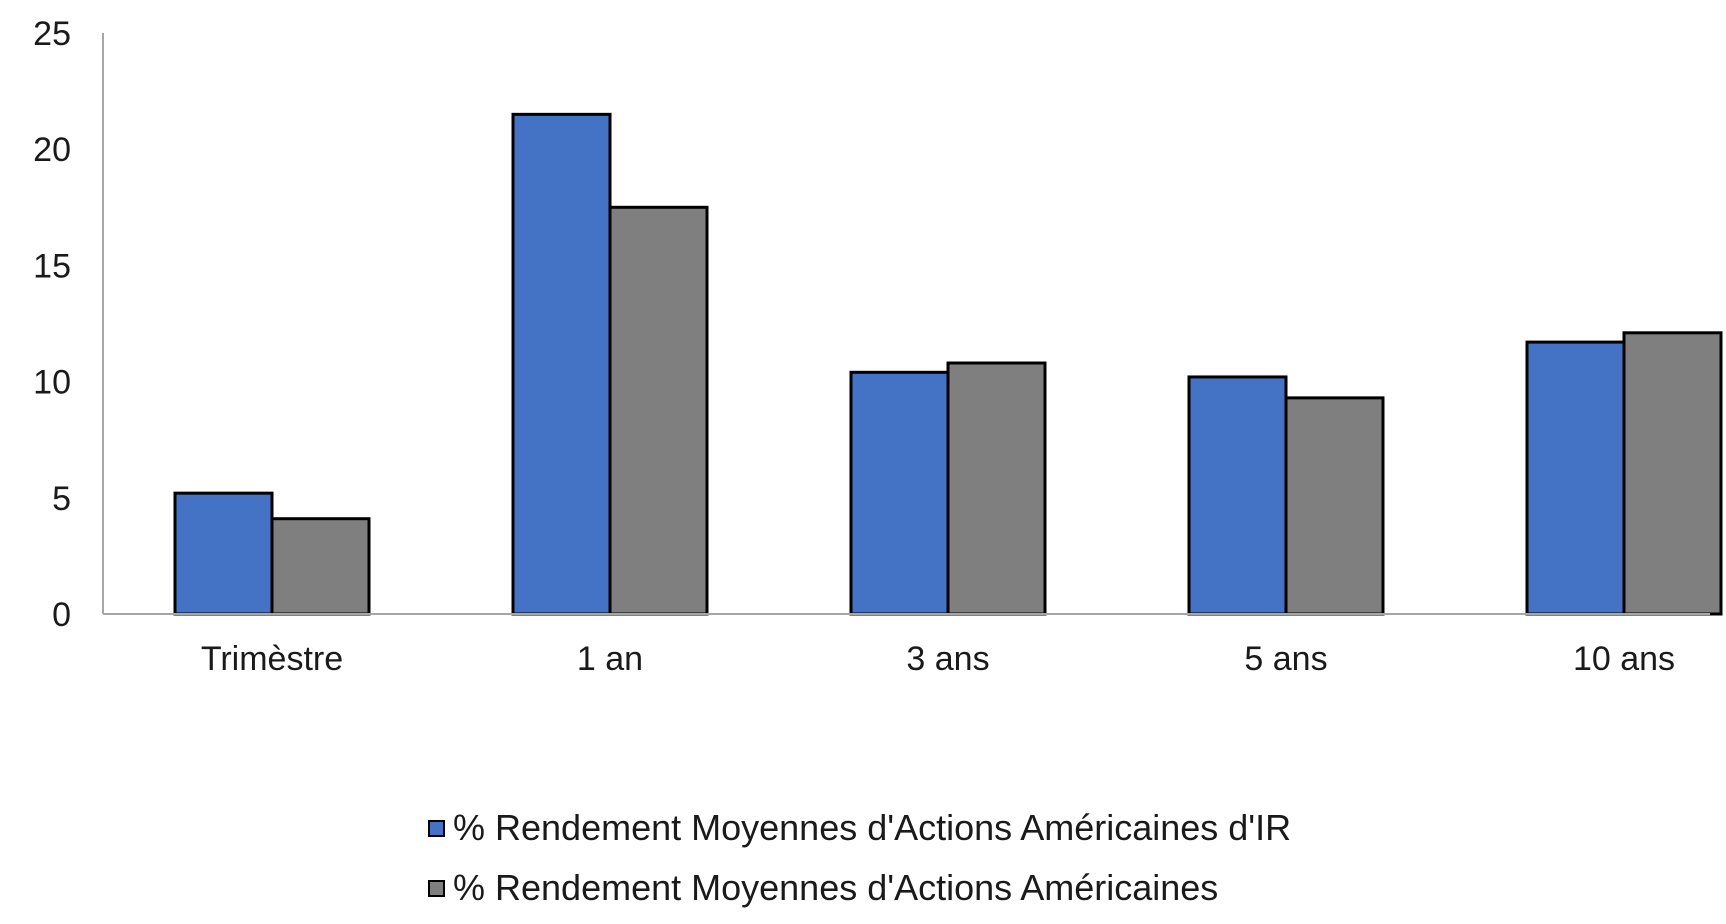 The image size is (1726, 924). Describe the element at coordinates (52, 324) in the screenshot. I see `y-axis-tick-labels: 0 5 10 15 20 25` at that location.